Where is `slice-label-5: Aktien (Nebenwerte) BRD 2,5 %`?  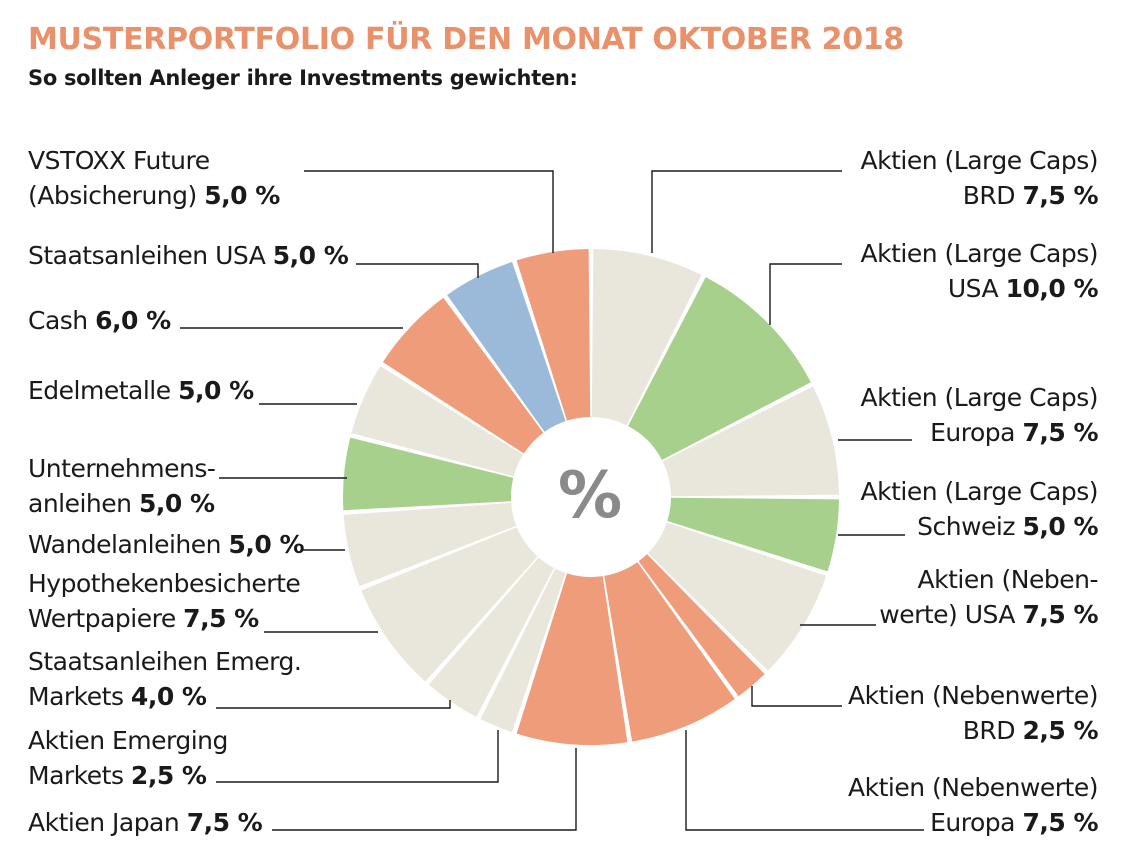 slice-label-5: Aktien (Nebenwerte) BRD 2,5 % is located at coordinates (973, 713).